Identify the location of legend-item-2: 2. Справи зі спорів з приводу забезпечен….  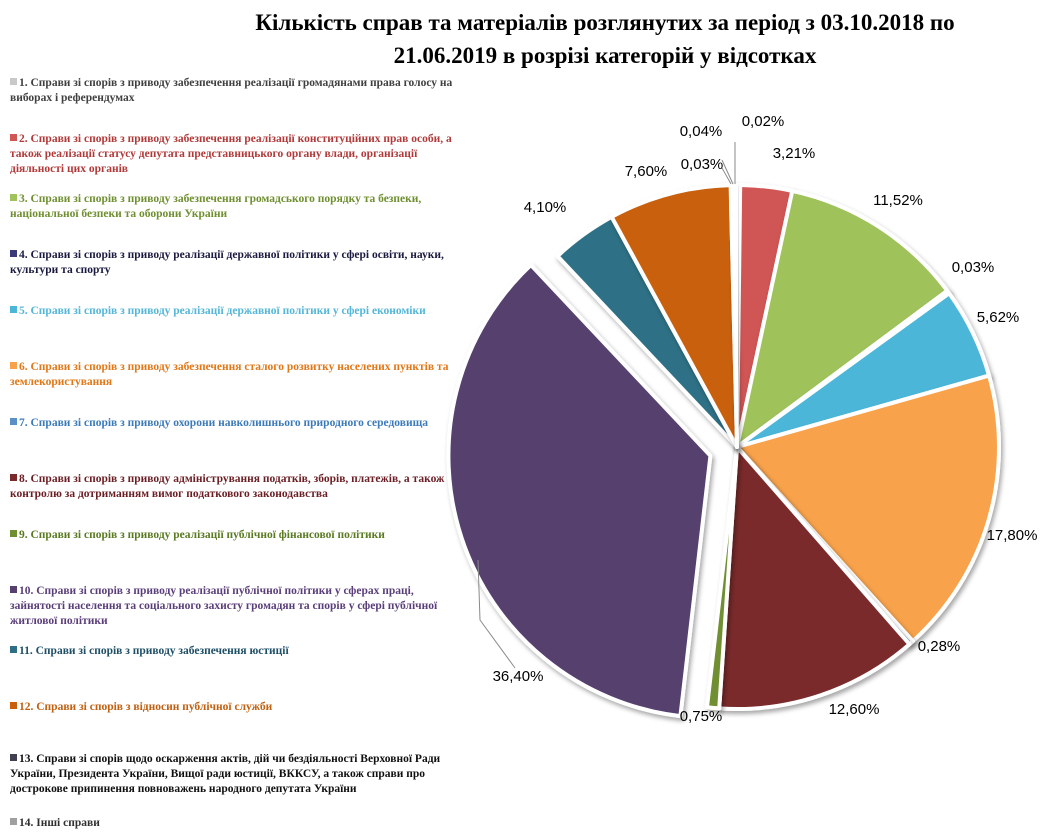
(237, 154).